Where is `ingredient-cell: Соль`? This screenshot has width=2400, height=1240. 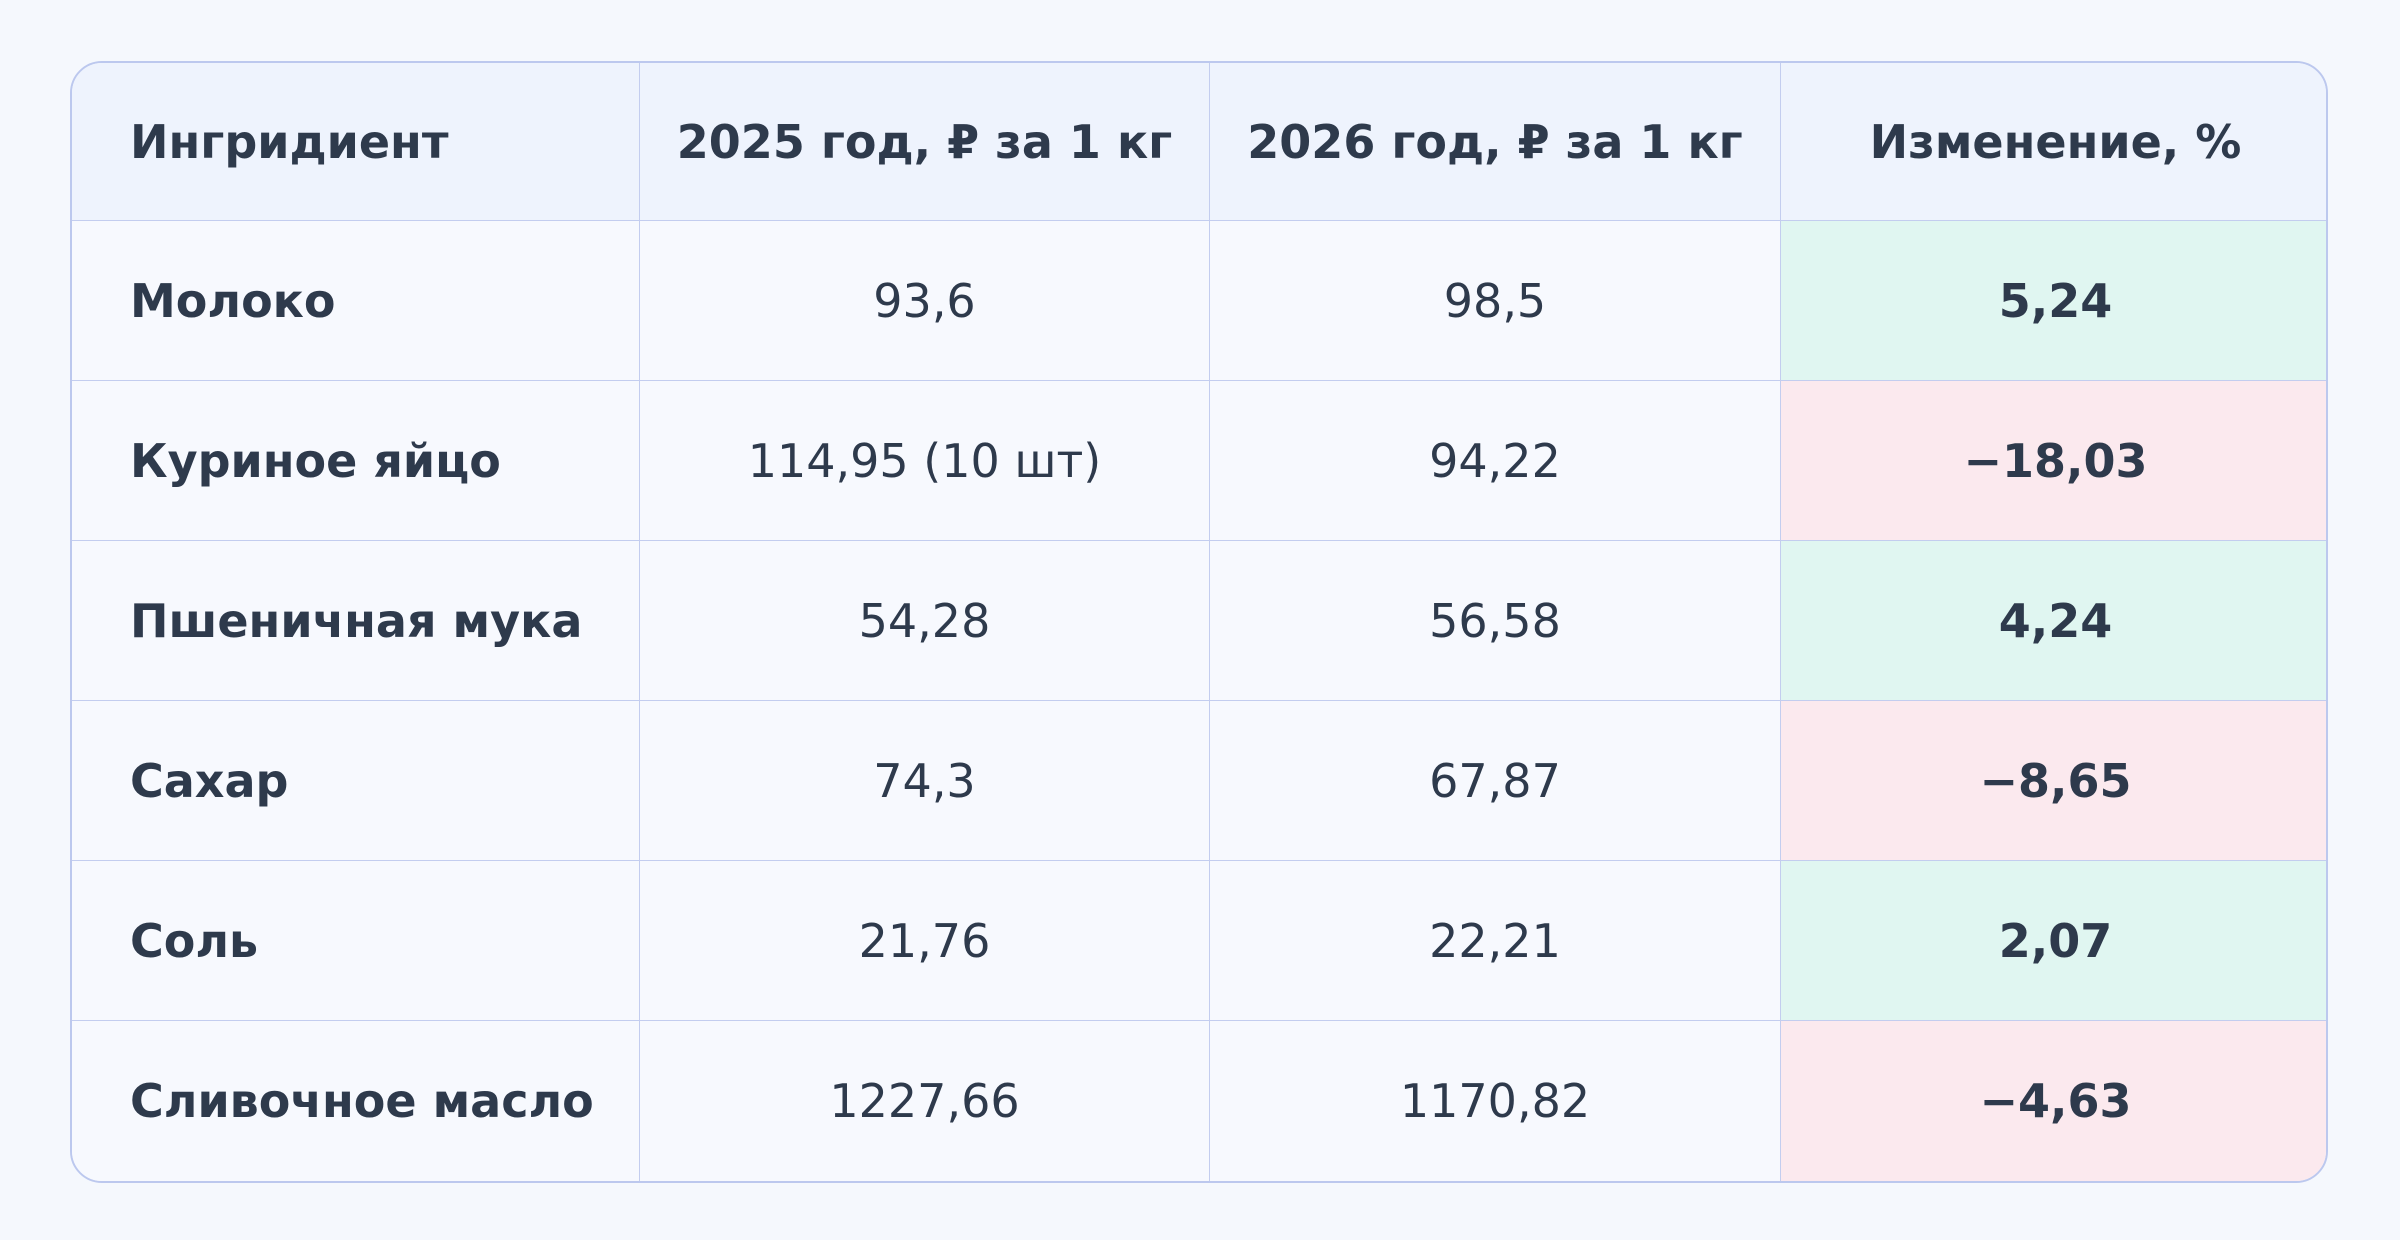 ingredient-cell: Соль is located at coordinates (356, 941).